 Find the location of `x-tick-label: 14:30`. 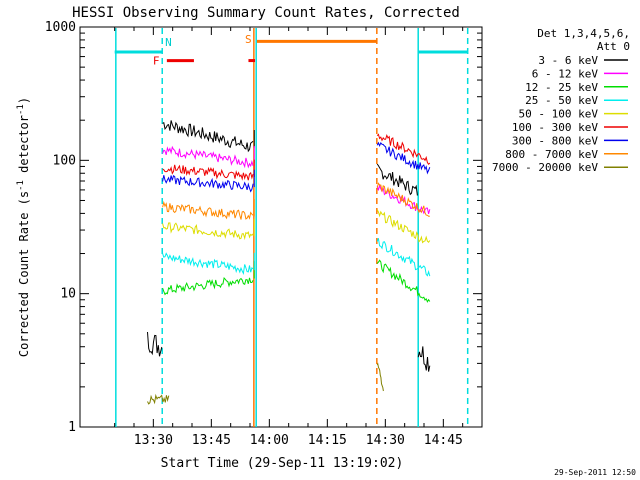

x-tick-label: 14:30 is located at coordinates (385, 440).